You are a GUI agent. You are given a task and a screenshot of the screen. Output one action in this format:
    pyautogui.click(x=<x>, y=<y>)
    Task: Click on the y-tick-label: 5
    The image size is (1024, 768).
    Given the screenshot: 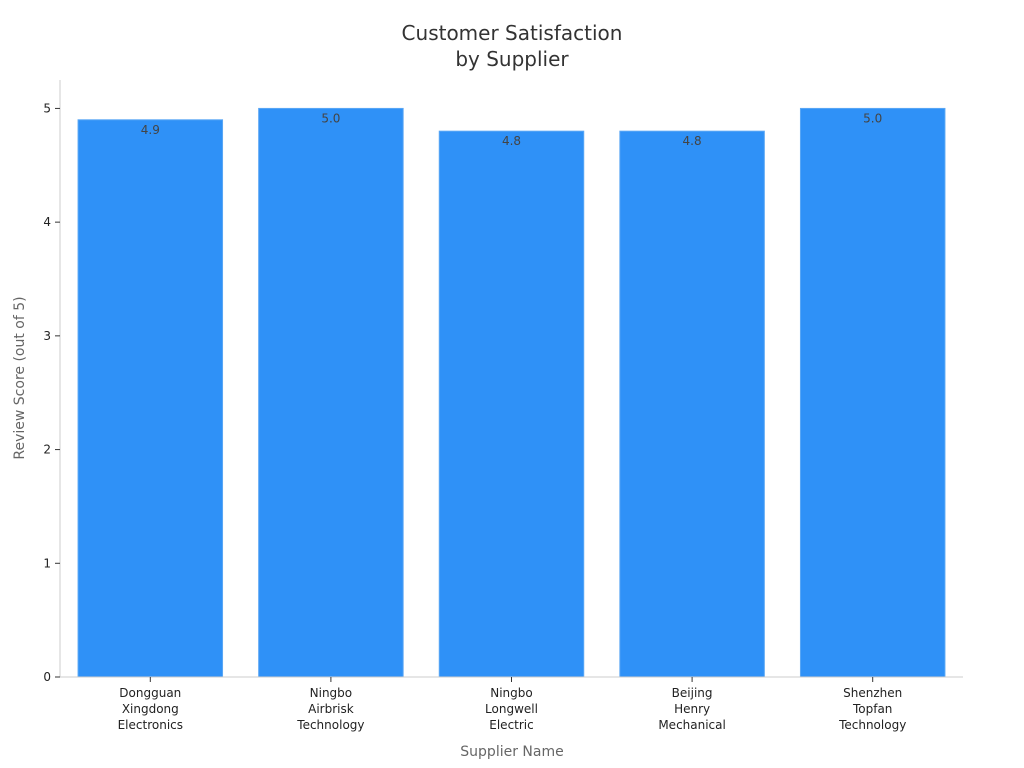 What is the action you would take?
    pyautogui.click(x=47, y=108)
    